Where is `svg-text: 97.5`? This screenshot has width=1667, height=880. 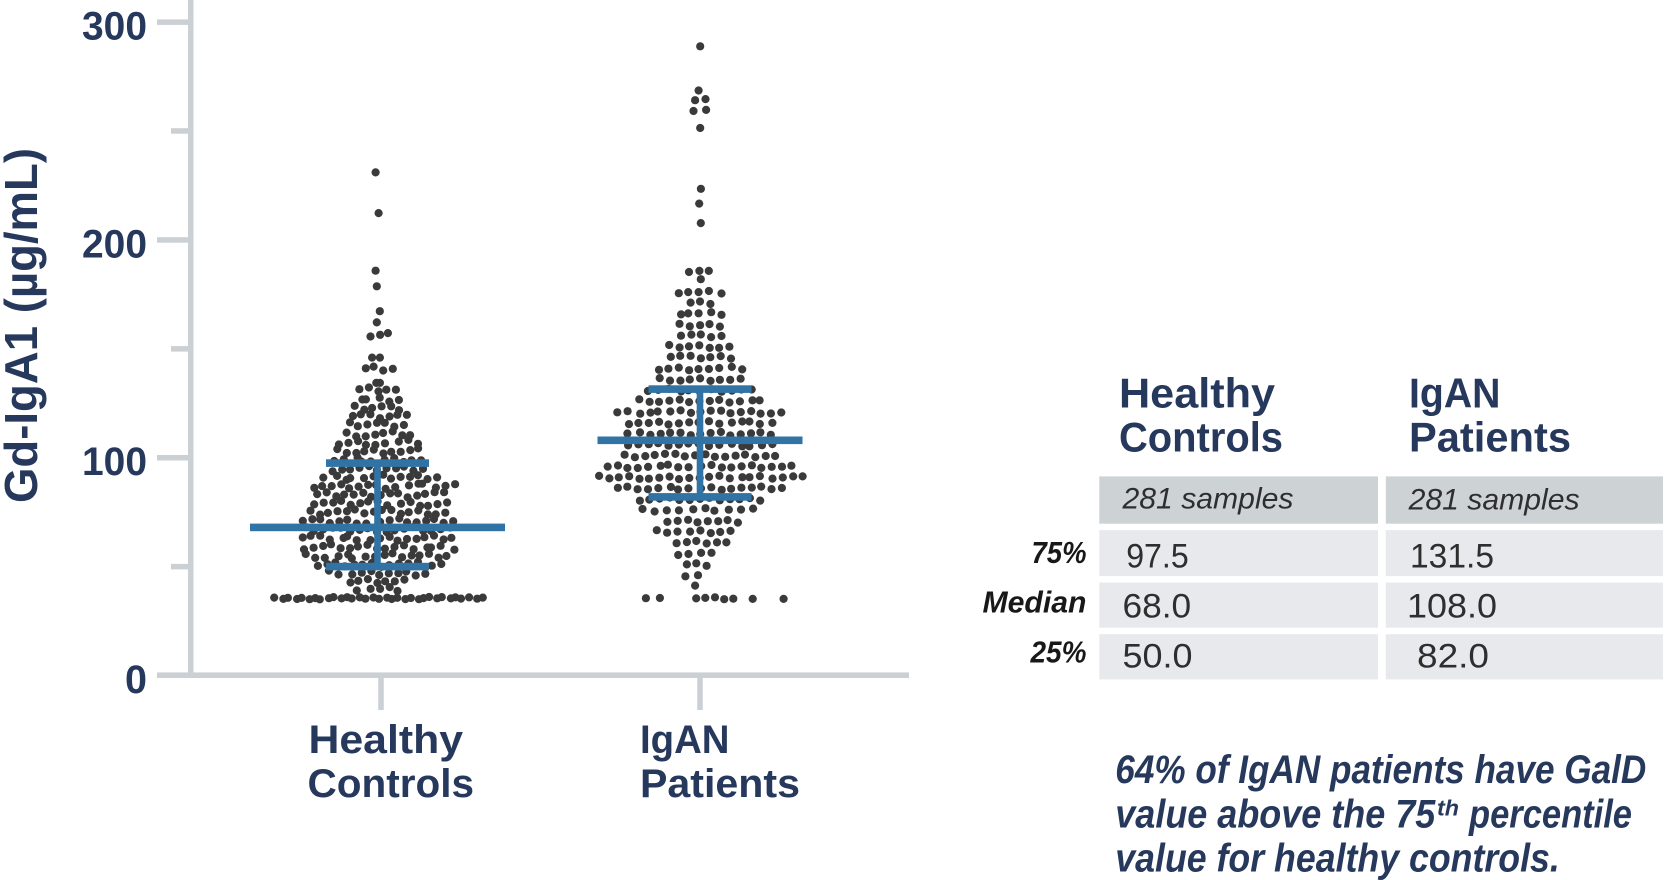
svg-text: 97.5 is located at coordinates (1157, 557).